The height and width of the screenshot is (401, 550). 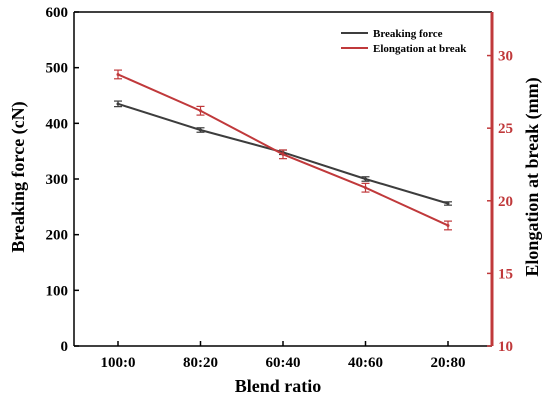 What do you see at coordinates (57, 236) in the screenshot?
I see `left-tick-label: 200` at bounding box center [57, 236].